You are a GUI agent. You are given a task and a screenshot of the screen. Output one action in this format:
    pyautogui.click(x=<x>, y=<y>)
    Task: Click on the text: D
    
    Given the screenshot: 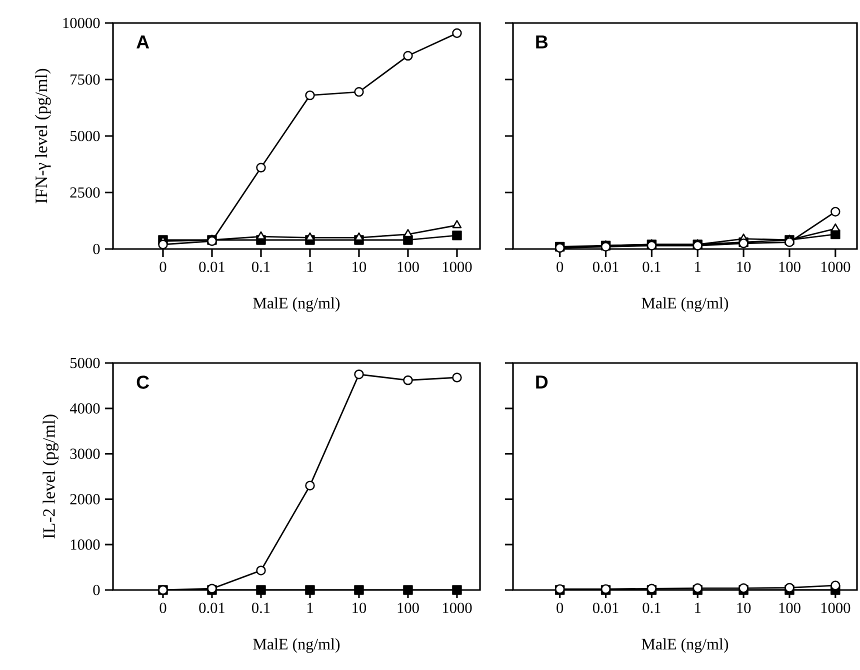 What is the action you would take?
    pyautogui.click(x=542, y=382)
    